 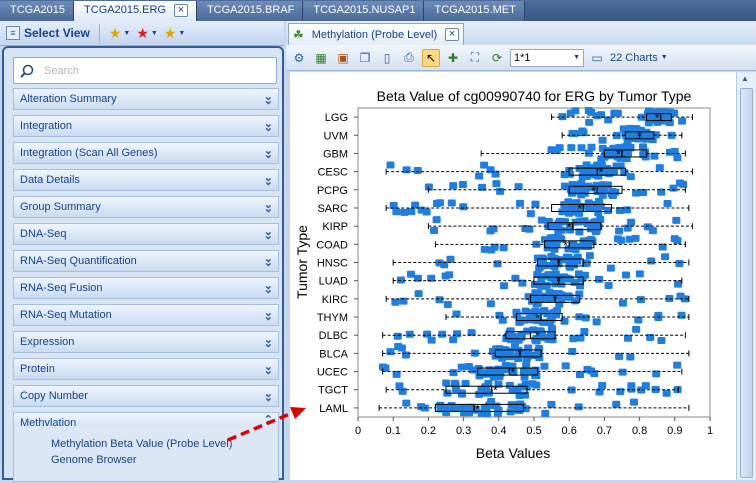 I want to click on section-header: RNA-Seq Mutation ⌄ ⌄, so click(x=146, y=315).